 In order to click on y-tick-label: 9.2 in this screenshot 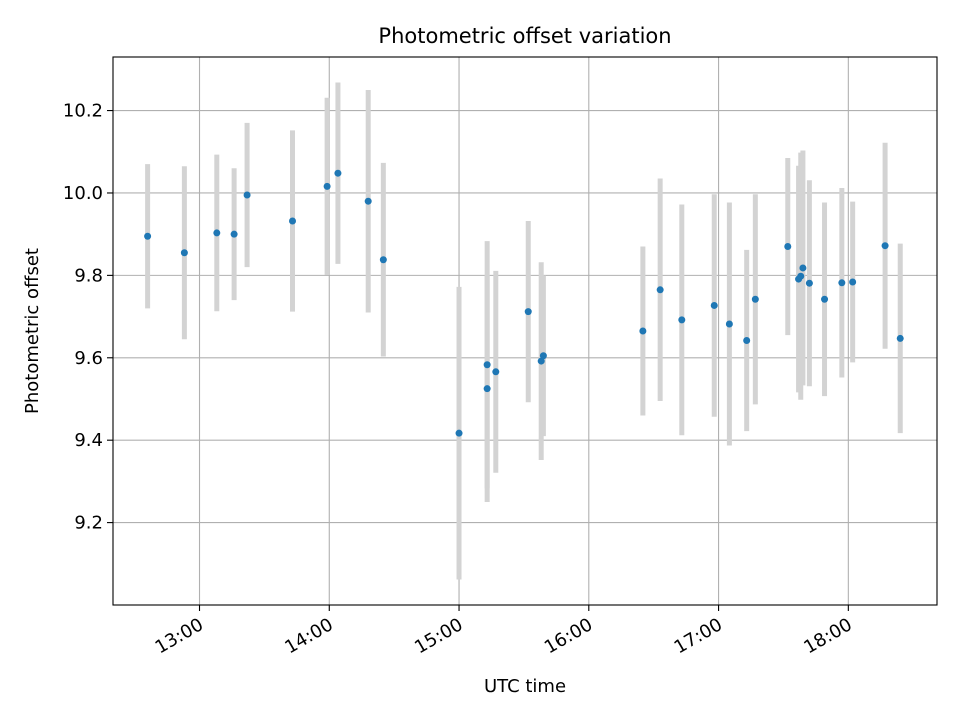, I will do `click(88, 523)`.